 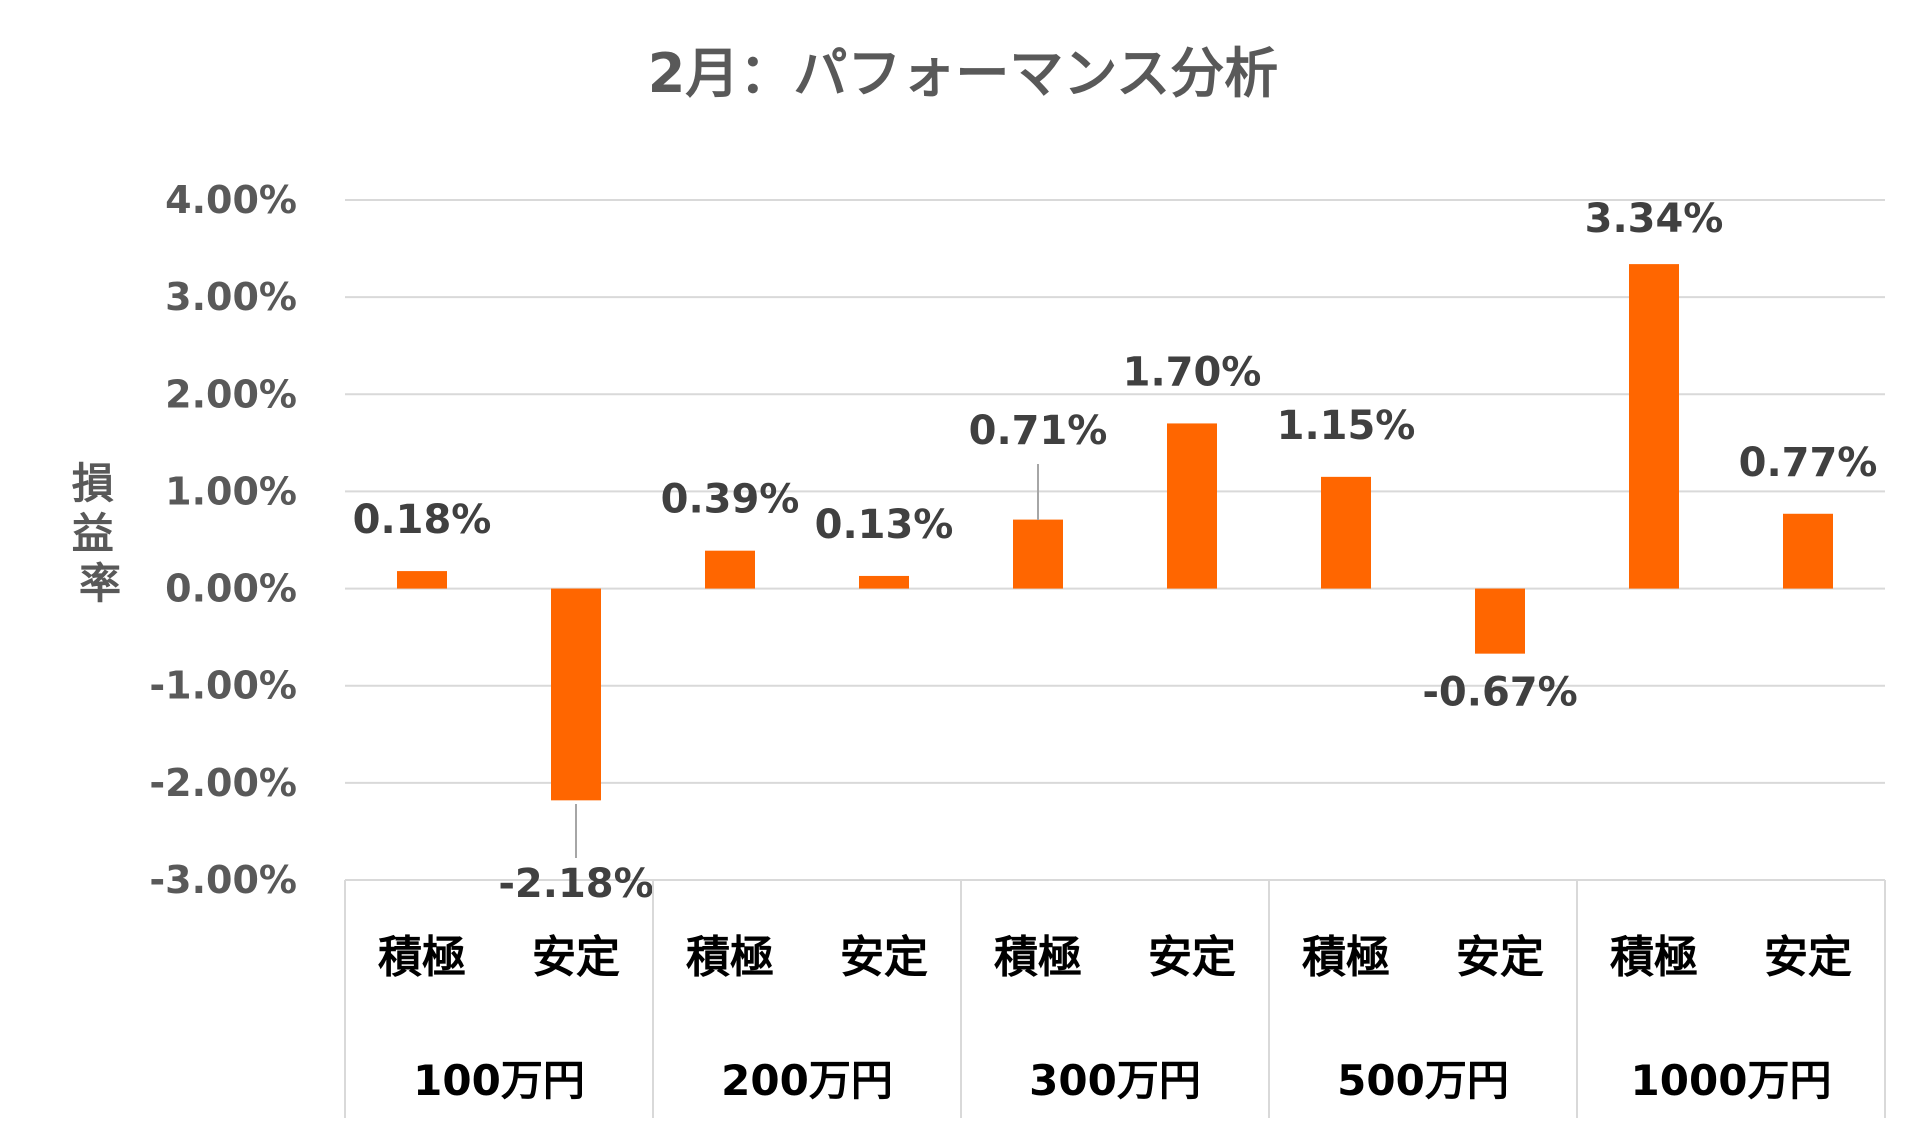 What do you see at coordinates (730, 500) in the screenshot?
I see `data-label: 0.39%` at bounding box center [730, 500].